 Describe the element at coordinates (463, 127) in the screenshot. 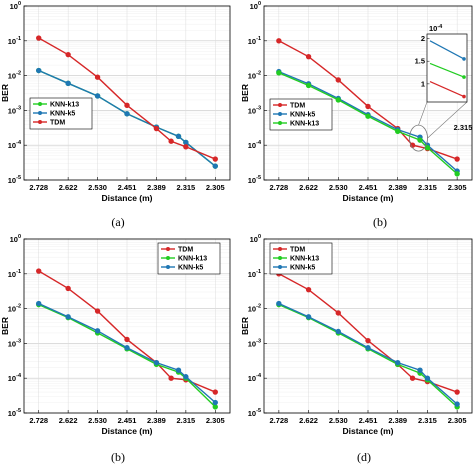

I see `inset-x-tick-label: 2.315` at that location.